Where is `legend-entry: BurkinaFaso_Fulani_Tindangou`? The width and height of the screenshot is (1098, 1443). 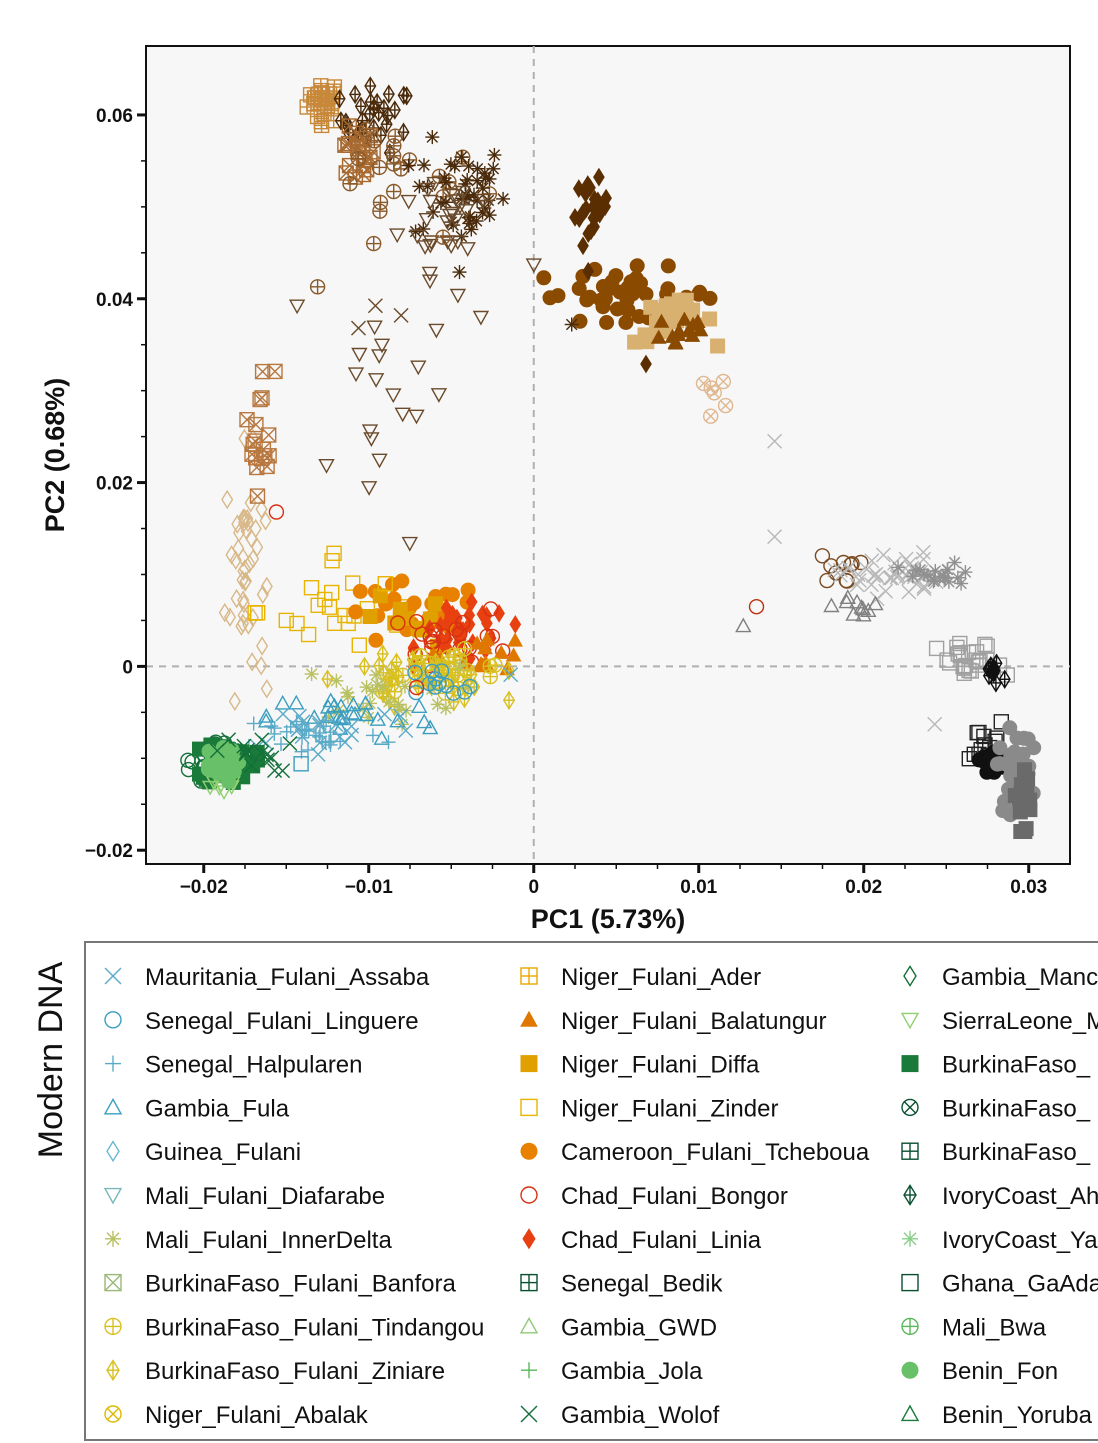
legend-entry: BurkinaFaso_Fulani_Tindangou is located at coordinates (294, 1327).